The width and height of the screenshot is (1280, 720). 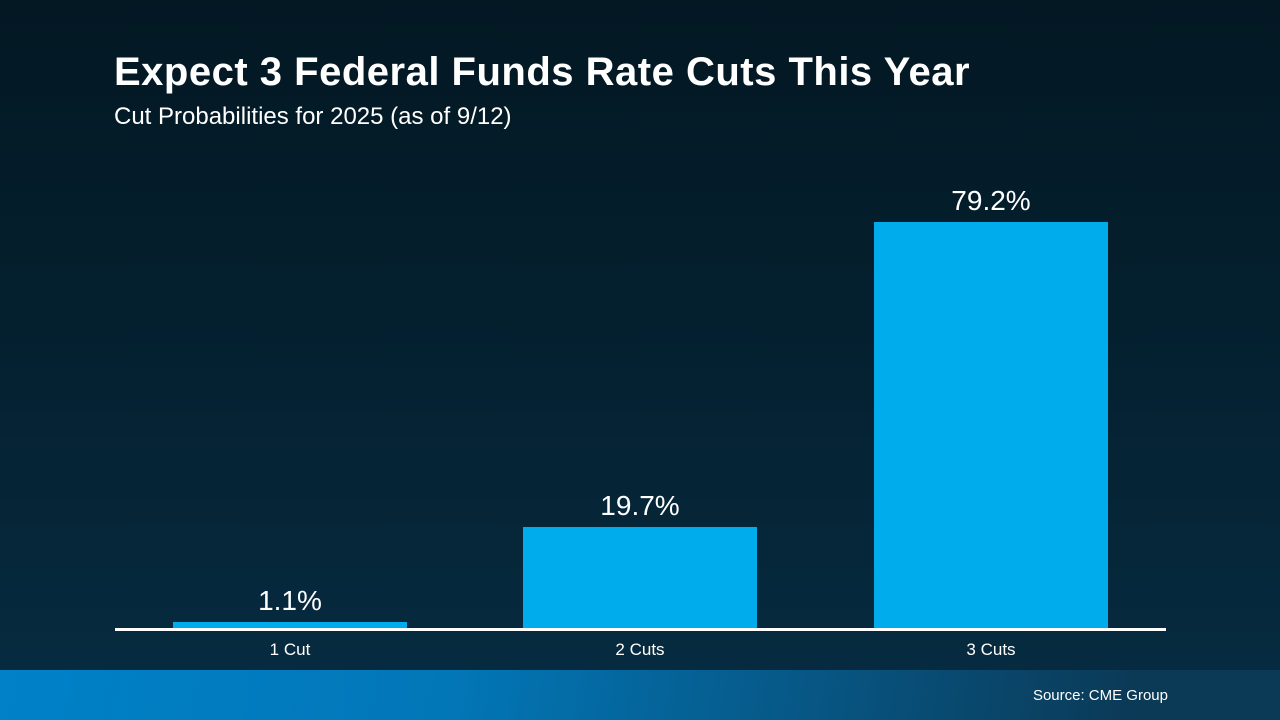 What do you see at coordinates (290, 600) in the screenshot?
I see `bar-value-label: 1.1%` at bounding box center [290, 600].